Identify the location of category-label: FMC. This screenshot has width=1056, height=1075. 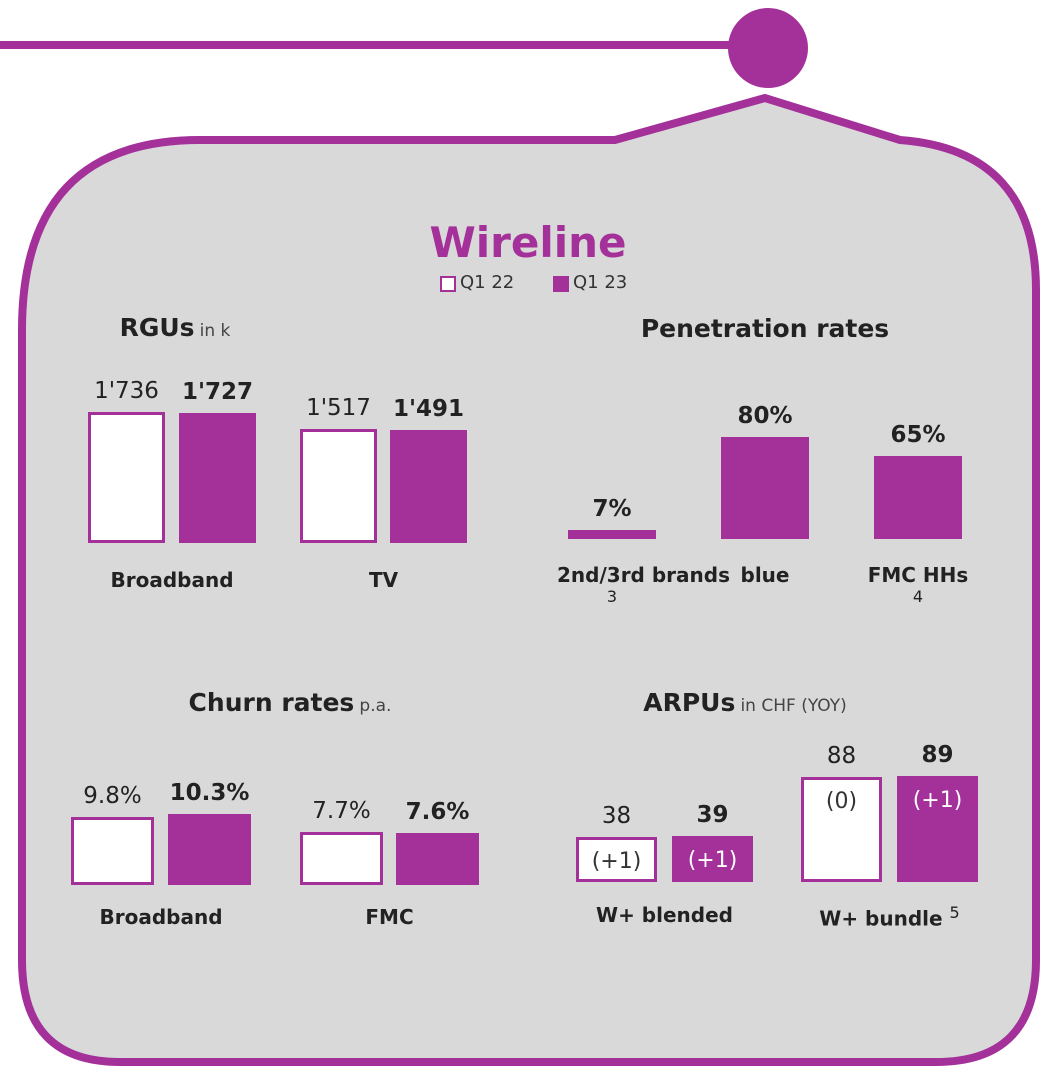
(390, 917).